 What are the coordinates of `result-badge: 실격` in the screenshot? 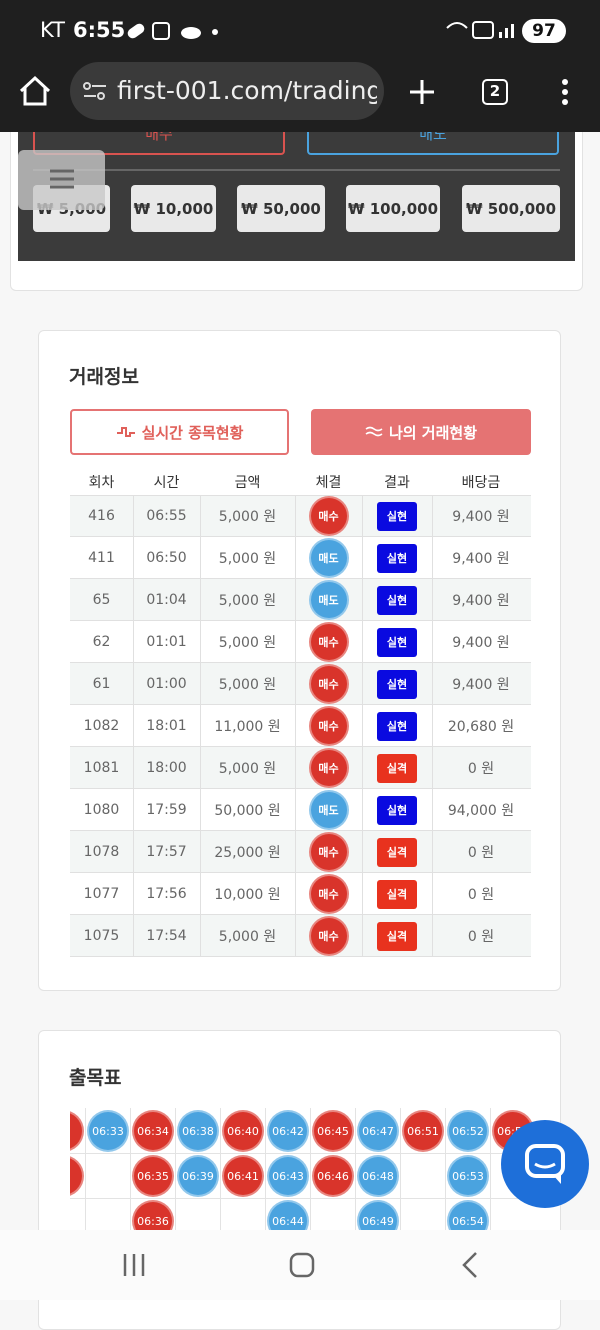 It's located at (397, 852).